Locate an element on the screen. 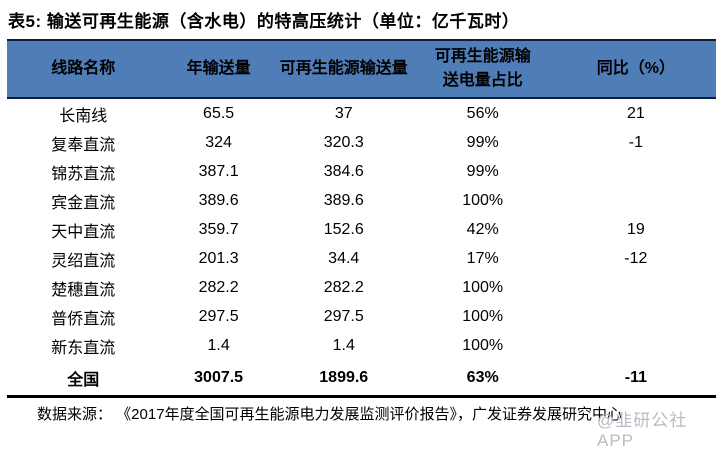 The width and height of the screenshot is (723, 451). table-header: 线路名称 年输送量 可再生能源输送量 可再生能源输 送电量占比 同比（%） is located at coordinates (361, 69).